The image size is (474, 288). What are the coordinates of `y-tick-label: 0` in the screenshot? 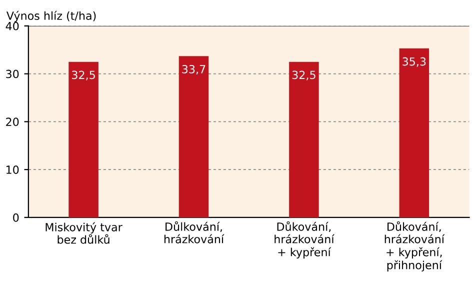 It's located at (16, 217).